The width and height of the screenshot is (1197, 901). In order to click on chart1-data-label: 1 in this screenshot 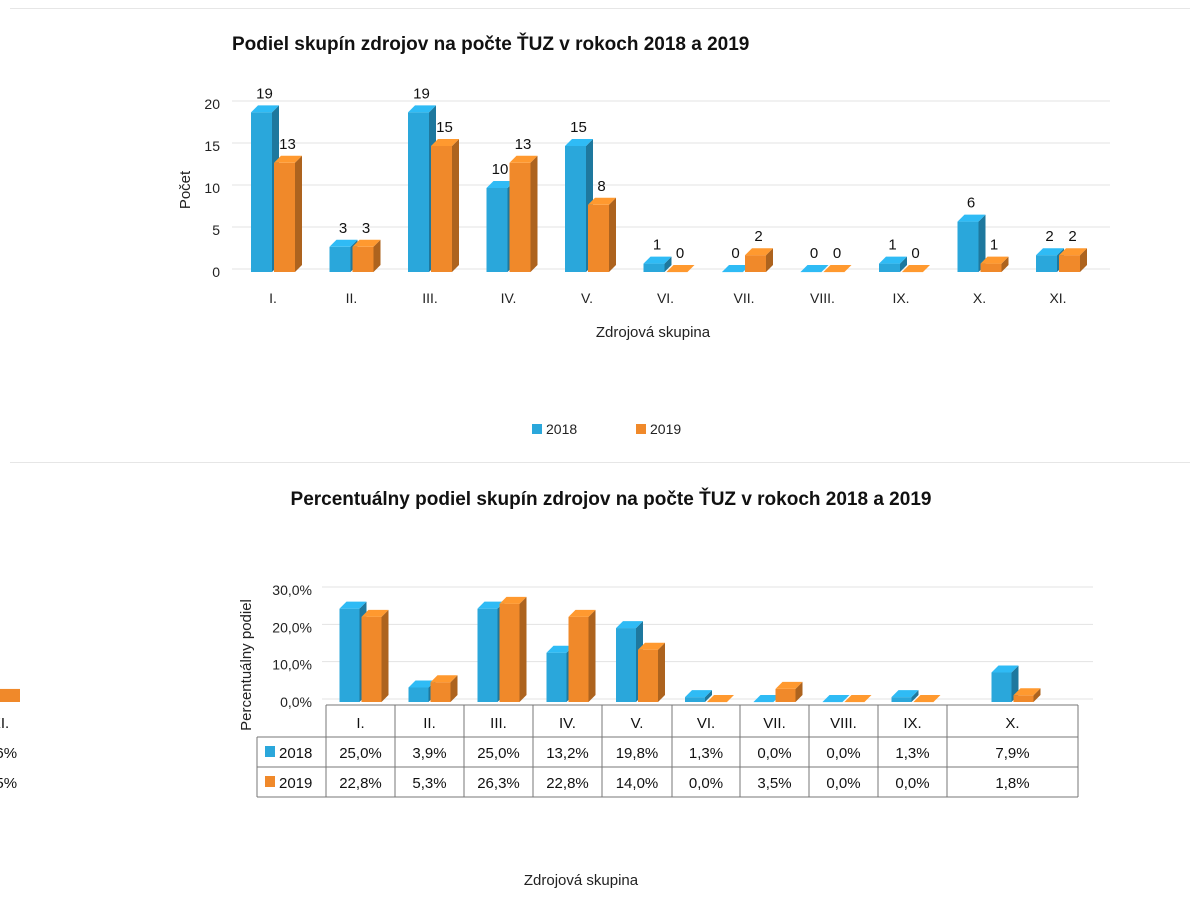, I will do `click(657, 245)`.